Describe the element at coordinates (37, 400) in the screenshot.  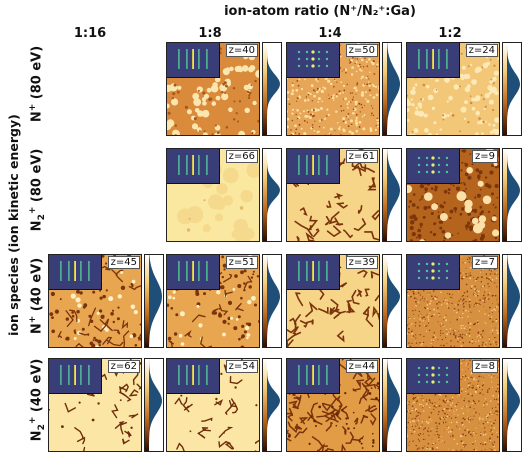
I see `row-label: N2+ (40 eV)` at that location.